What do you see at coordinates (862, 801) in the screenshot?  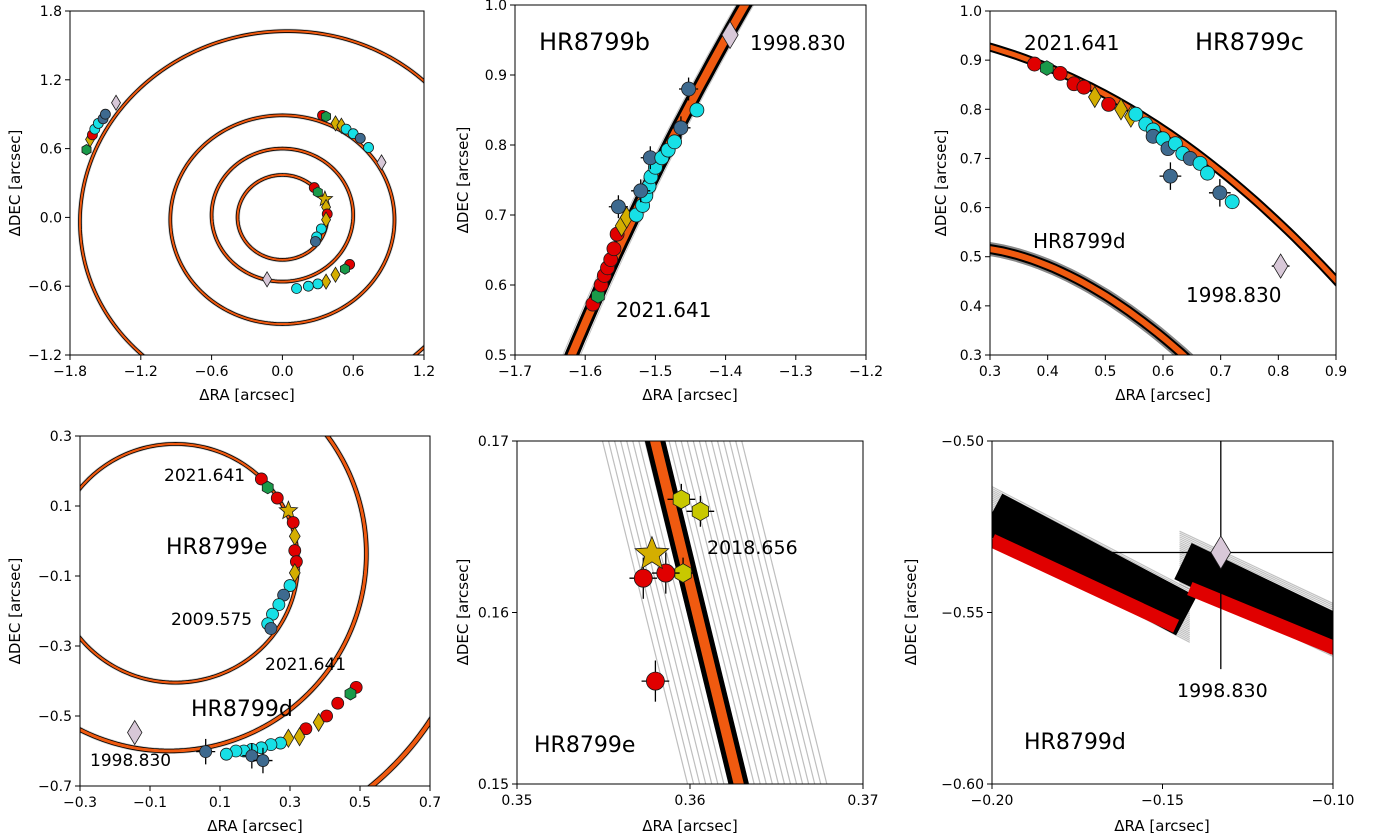 I see `x-tick-label: 0.37` at bounding box center [862, 801].